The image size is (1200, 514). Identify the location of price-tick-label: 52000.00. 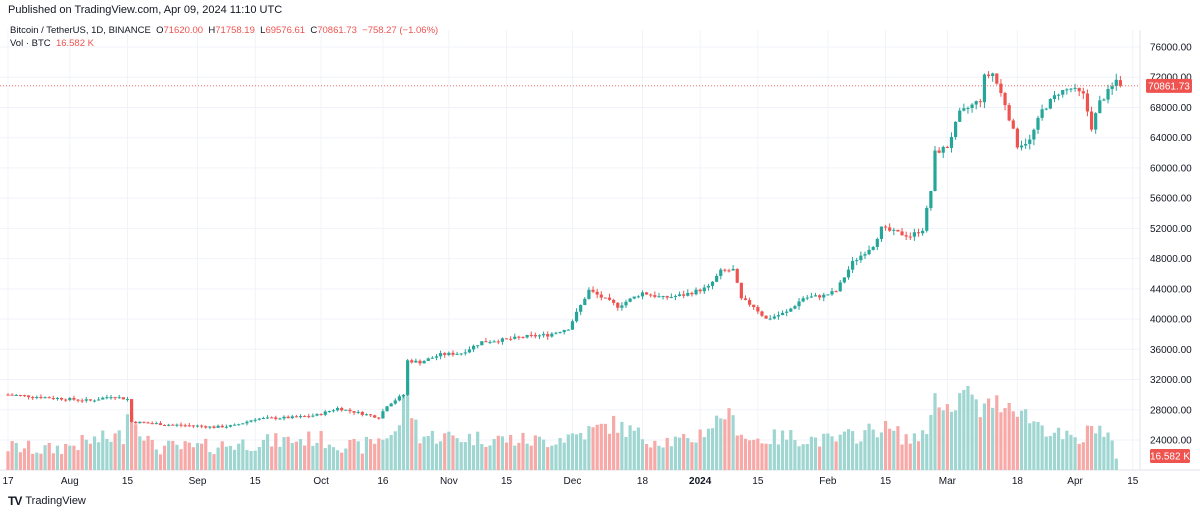
(1171, 229).